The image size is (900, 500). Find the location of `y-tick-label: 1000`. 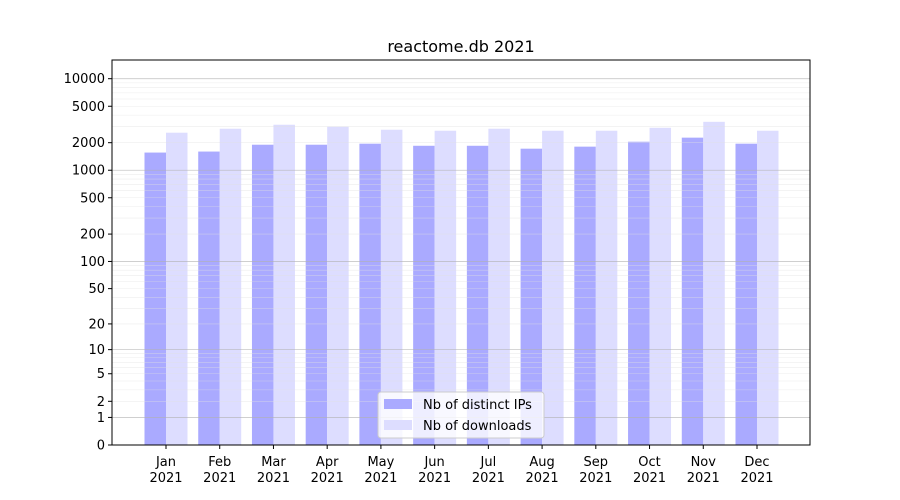

y-tick-label: 1000 is located at coordinates (88, 171).